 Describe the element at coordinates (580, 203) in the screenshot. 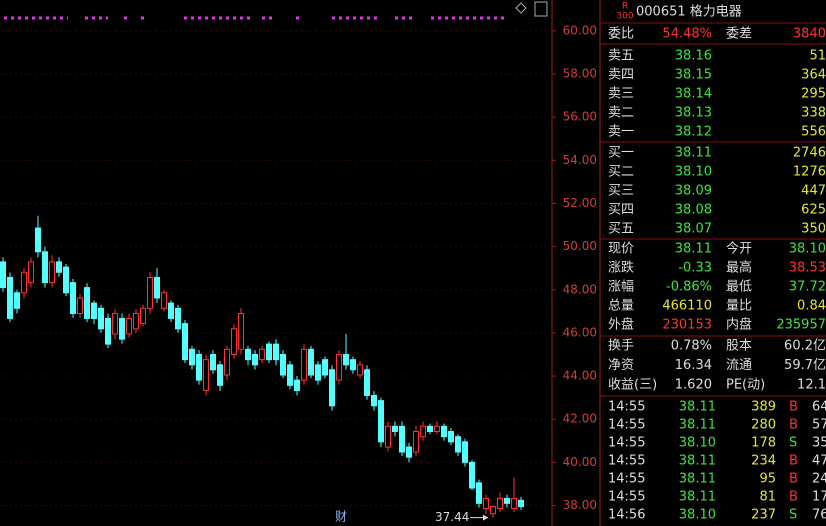

I see `y-tick-label: 52.00` at that location.